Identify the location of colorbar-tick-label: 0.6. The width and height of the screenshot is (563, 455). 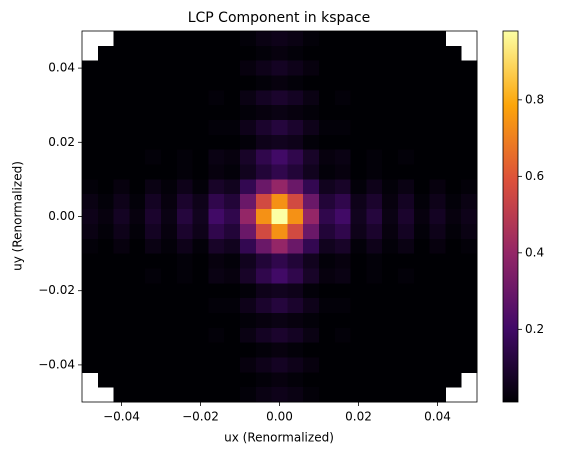
(534, 176).